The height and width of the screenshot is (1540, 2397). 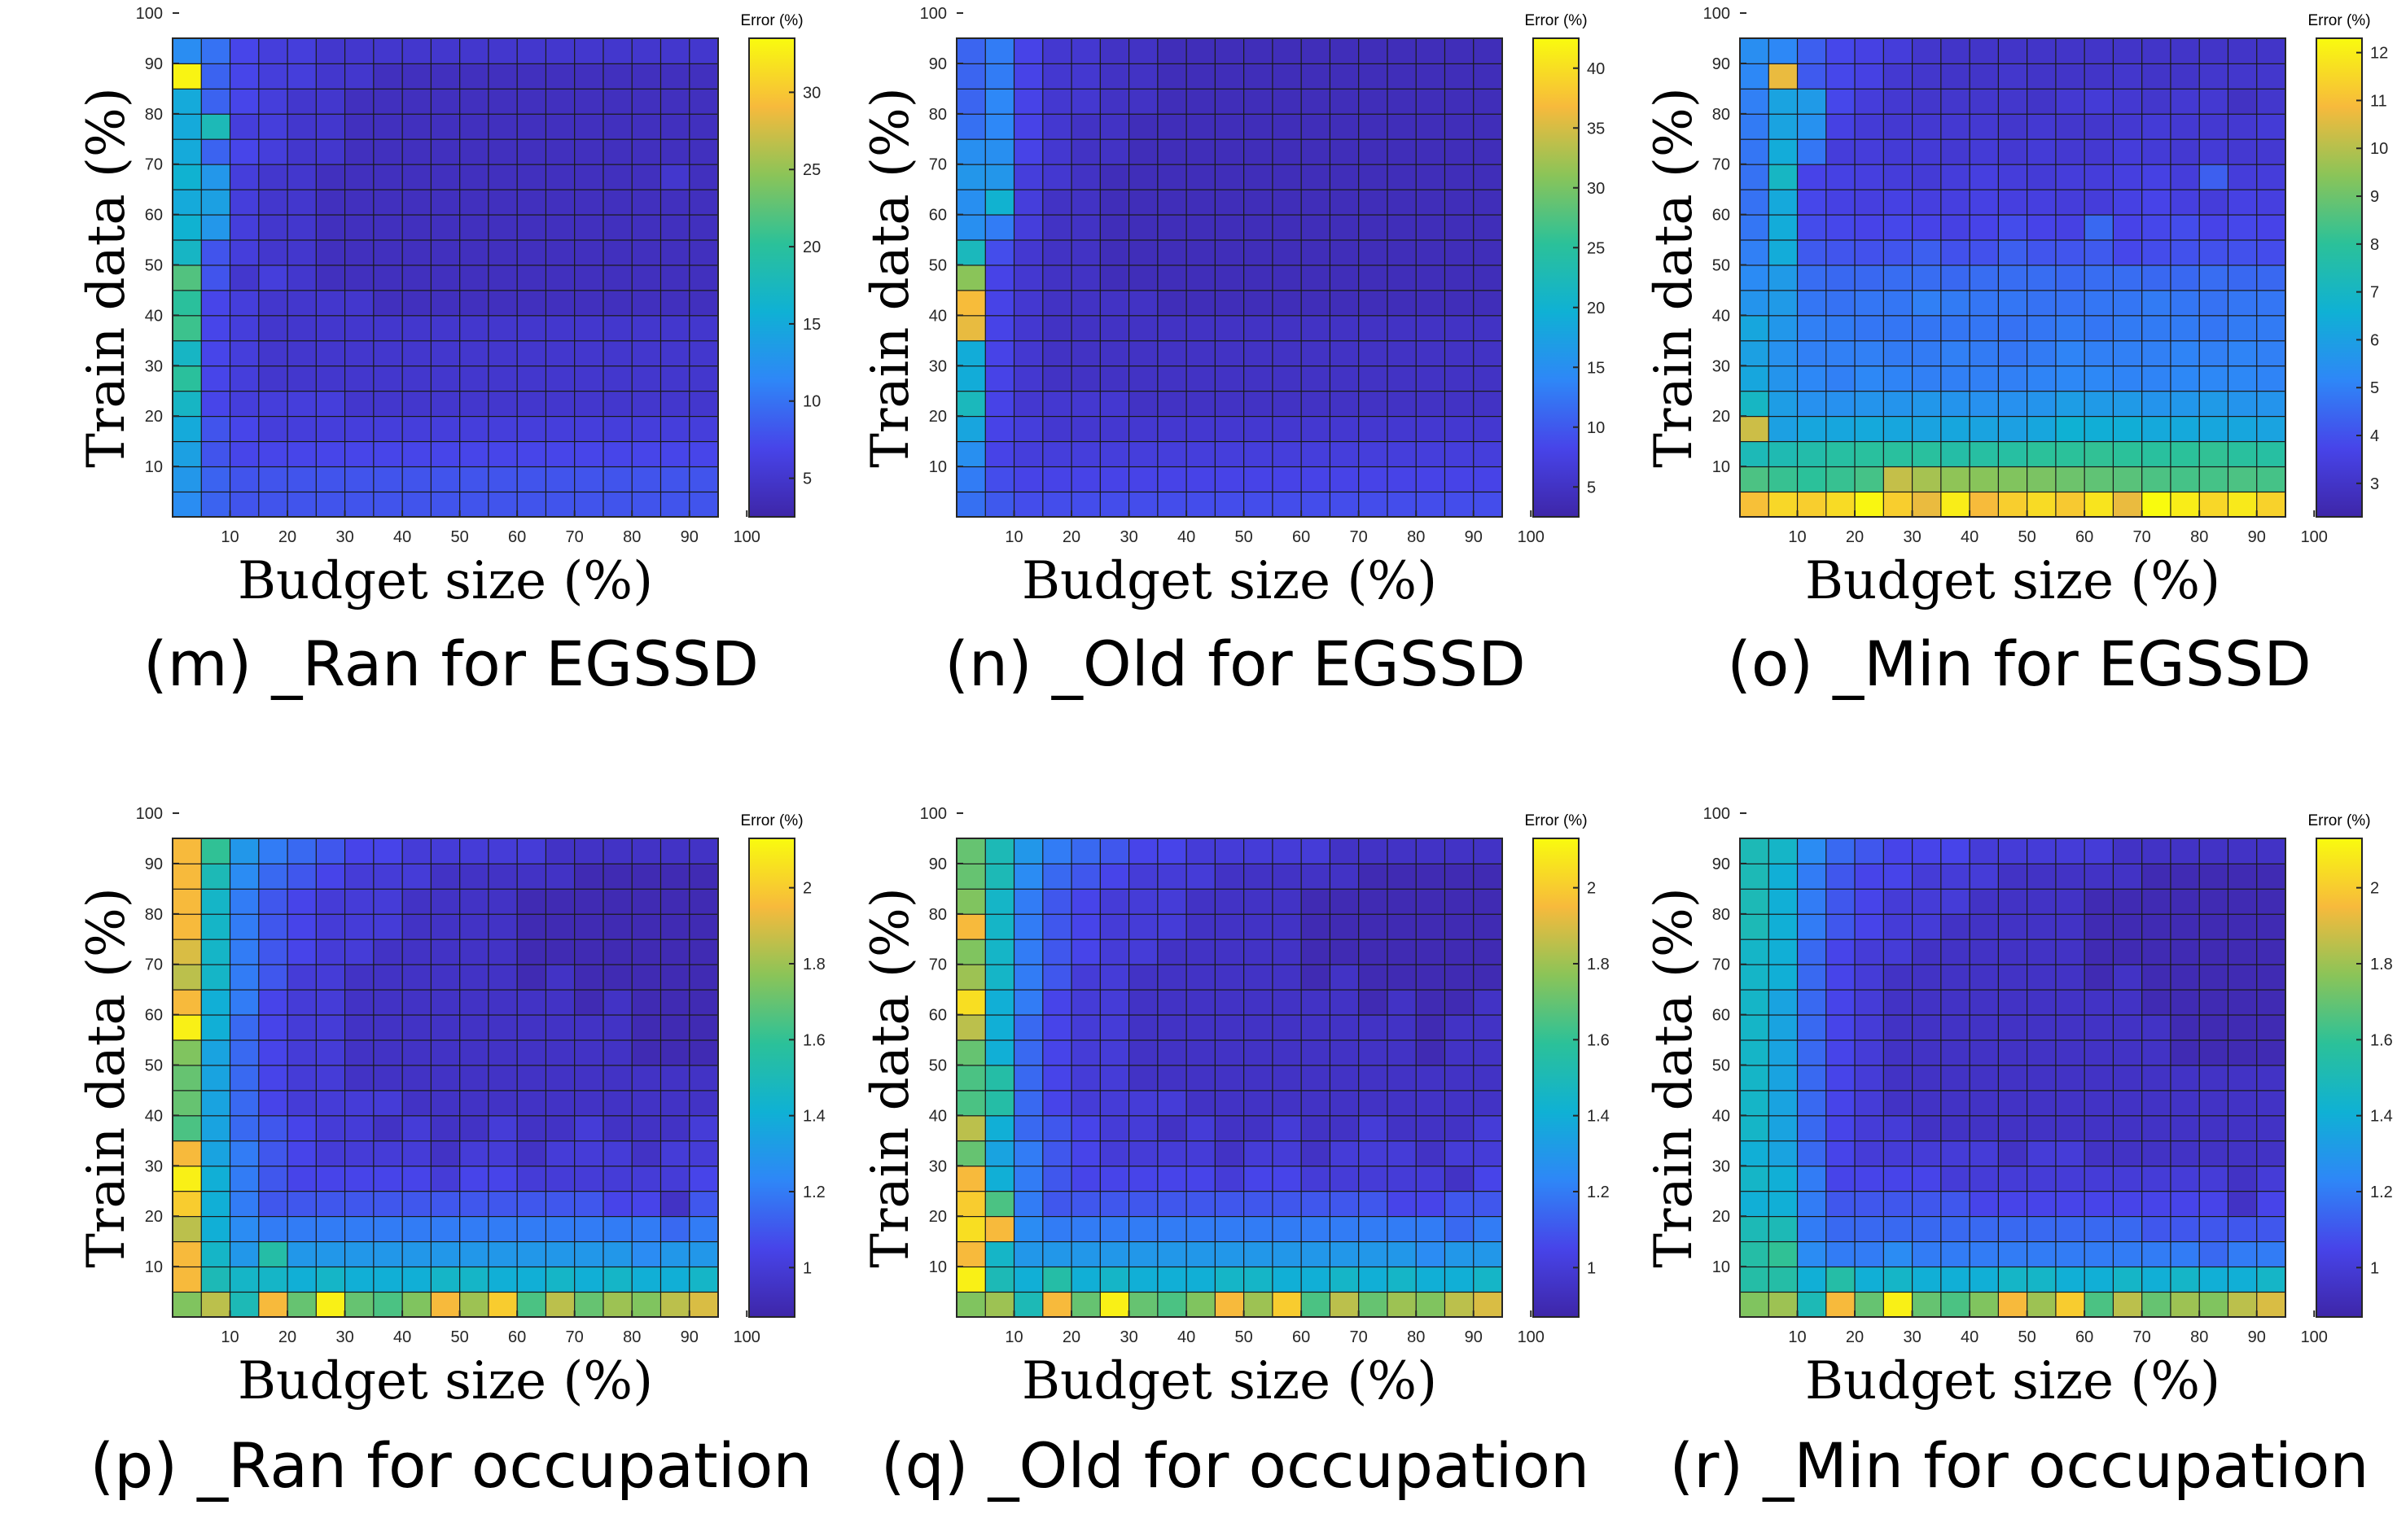 What do you see at coordinates (771, 820) in the screenshot?
I see `colorbar-label: Error (%)` at bounding box center [771, 820].